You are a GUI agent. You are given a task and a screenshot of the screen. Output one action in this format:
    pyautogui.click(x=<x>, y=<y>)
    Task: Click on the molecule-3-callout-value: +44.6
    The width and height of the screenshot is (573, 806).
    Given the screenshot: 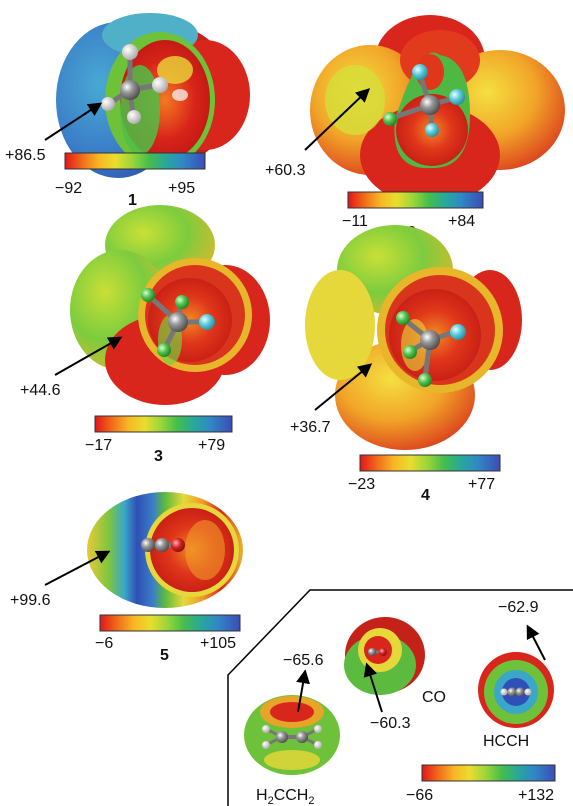 What is the action you would take?
    pyautogui.click(x=40, y=390)
    